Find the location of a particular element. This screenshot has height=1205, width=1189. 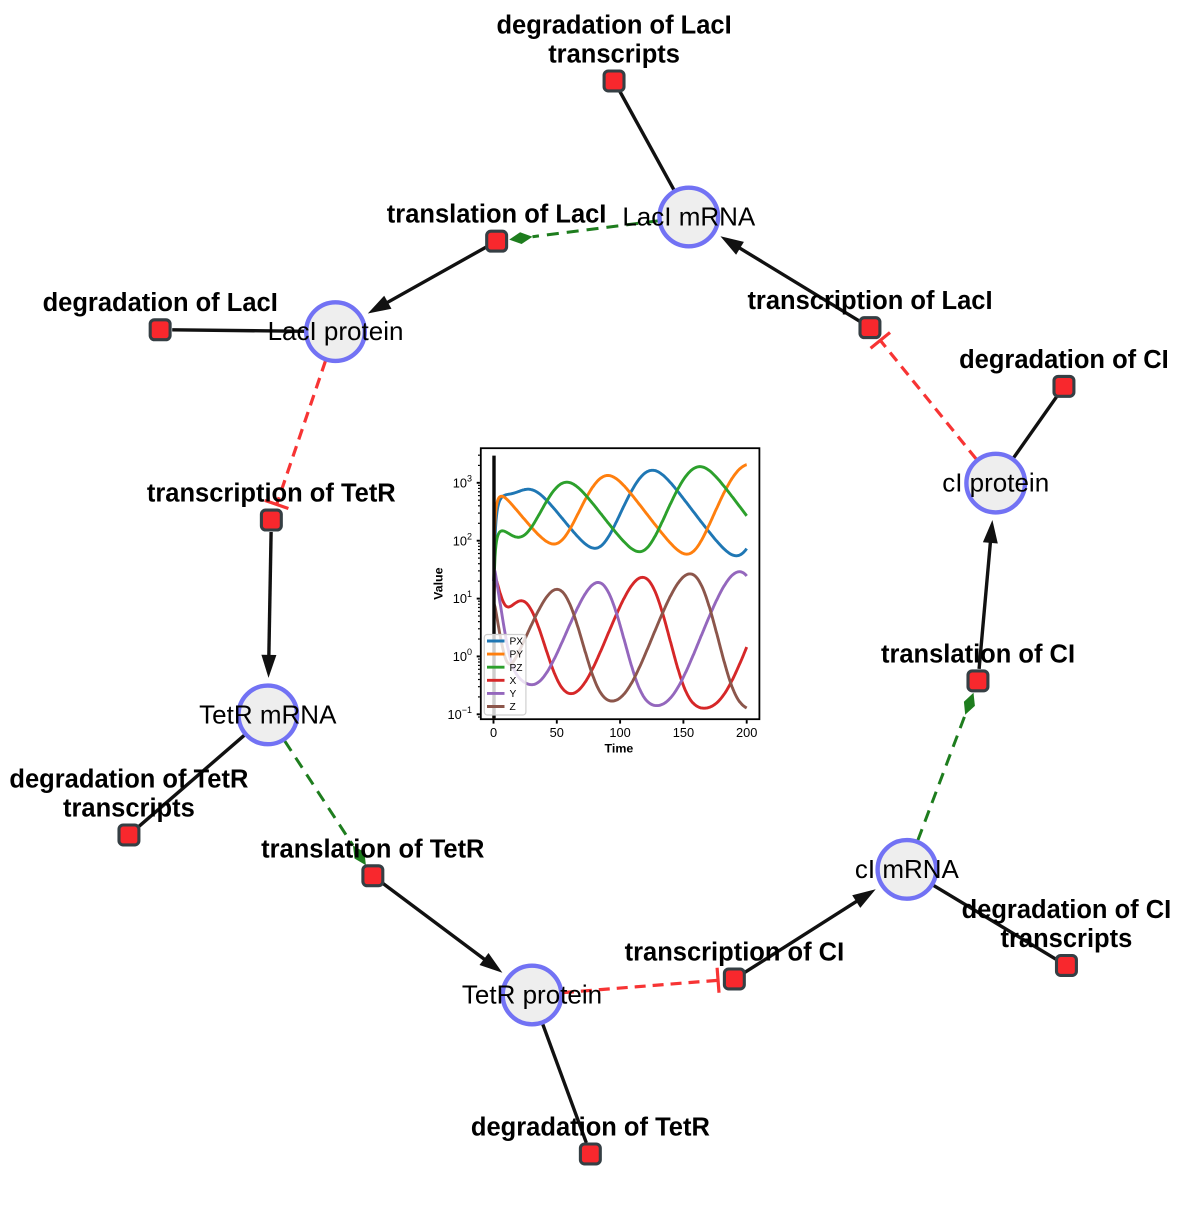

svg-text: translation of CI is located at coordinates (978, 654).